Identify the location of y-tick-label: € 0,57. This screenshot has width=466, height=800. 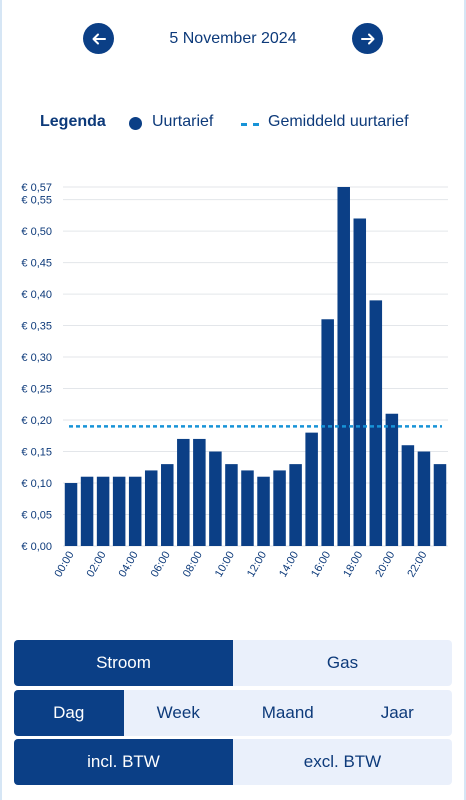
(36, 188).